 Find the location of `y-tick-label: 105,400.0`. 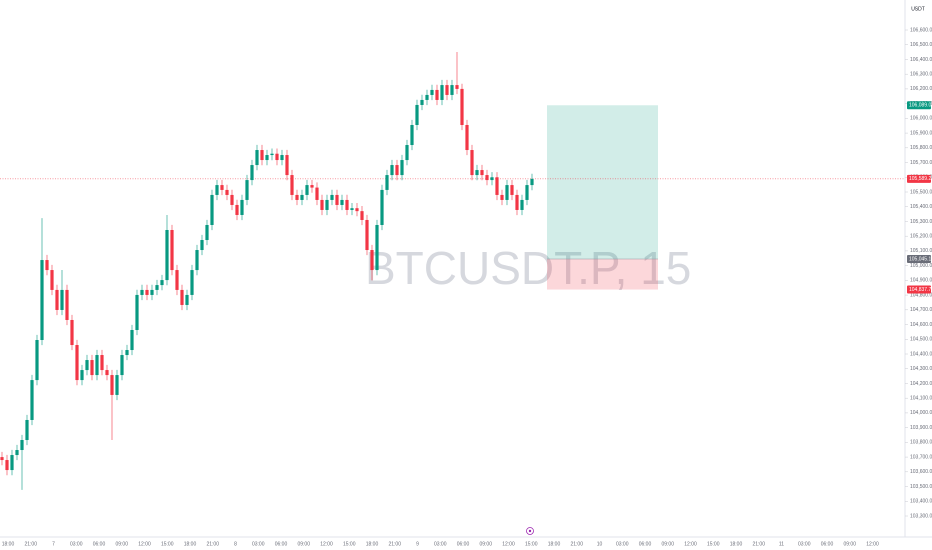

y-tick-label: 105,400.0 is located at coordinates (921, 207).